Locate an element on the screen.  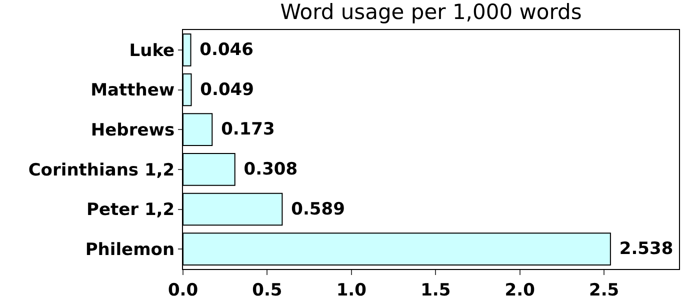
y-tick-label: Luke is located at coordinates (152, 50).